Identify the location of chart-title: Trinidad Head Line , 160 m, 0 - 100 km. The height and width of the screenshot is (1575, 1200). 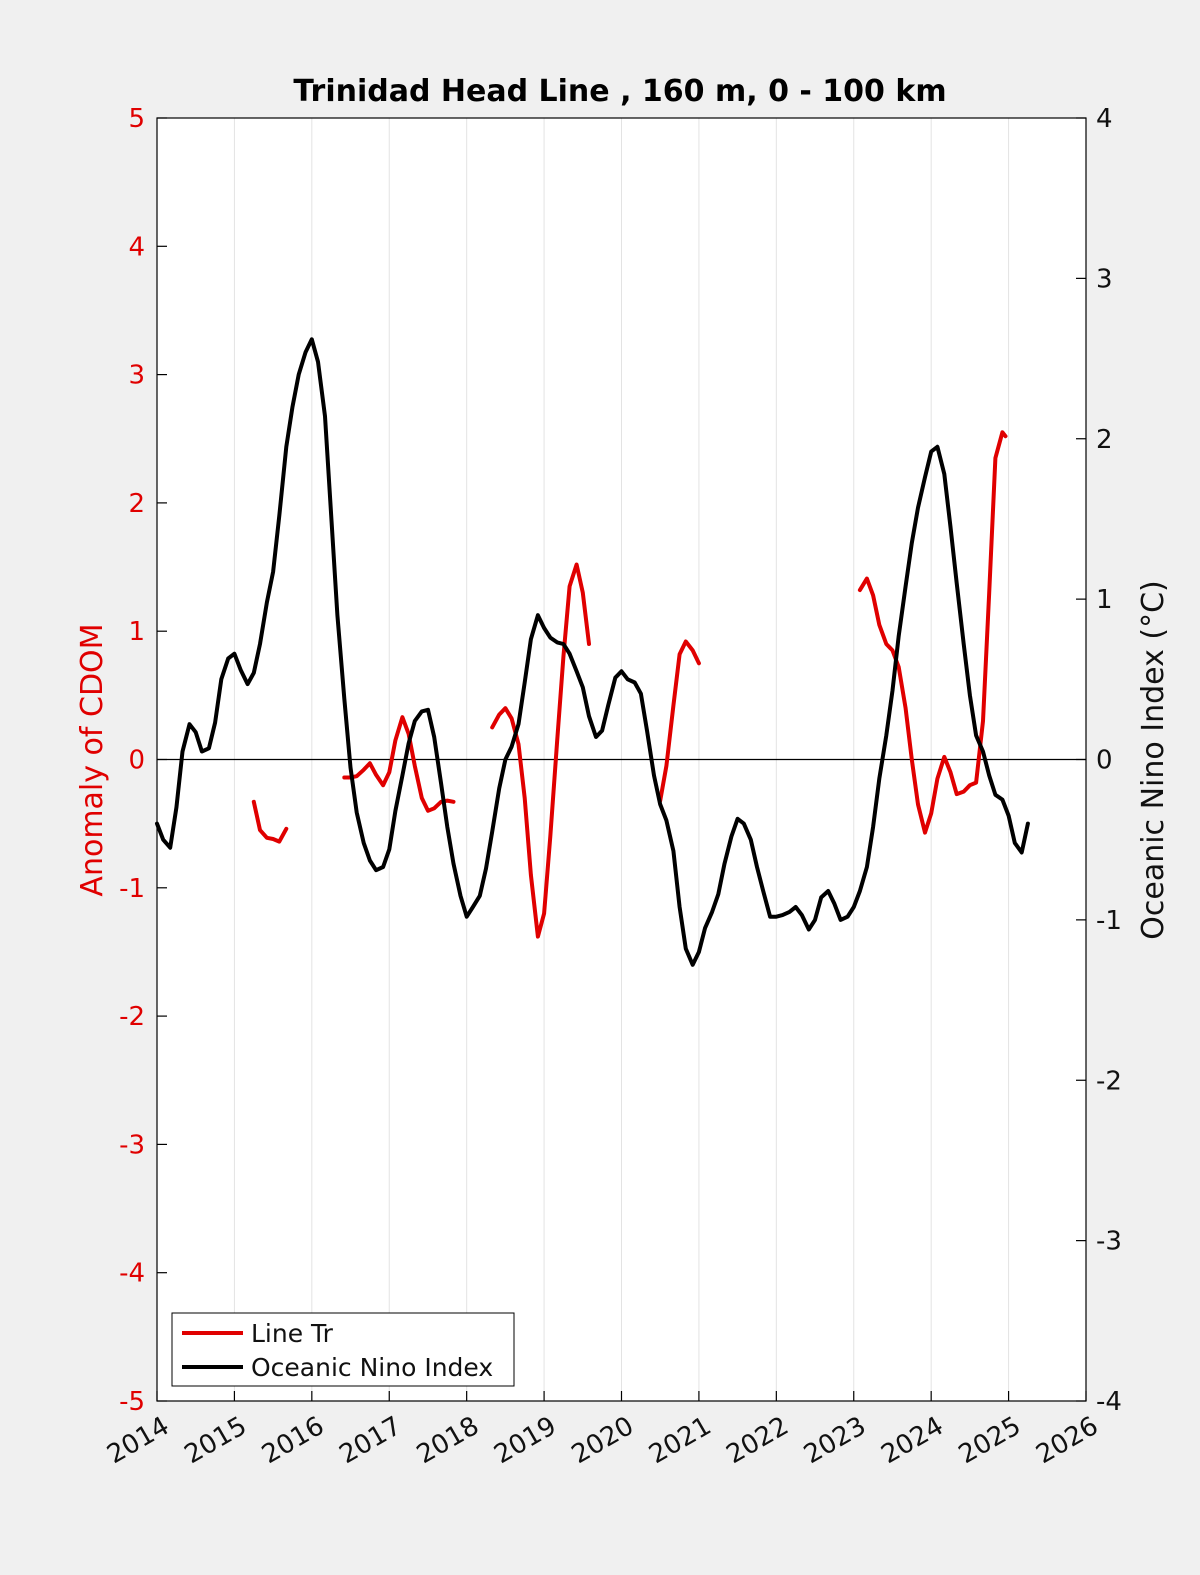
(619, 91).